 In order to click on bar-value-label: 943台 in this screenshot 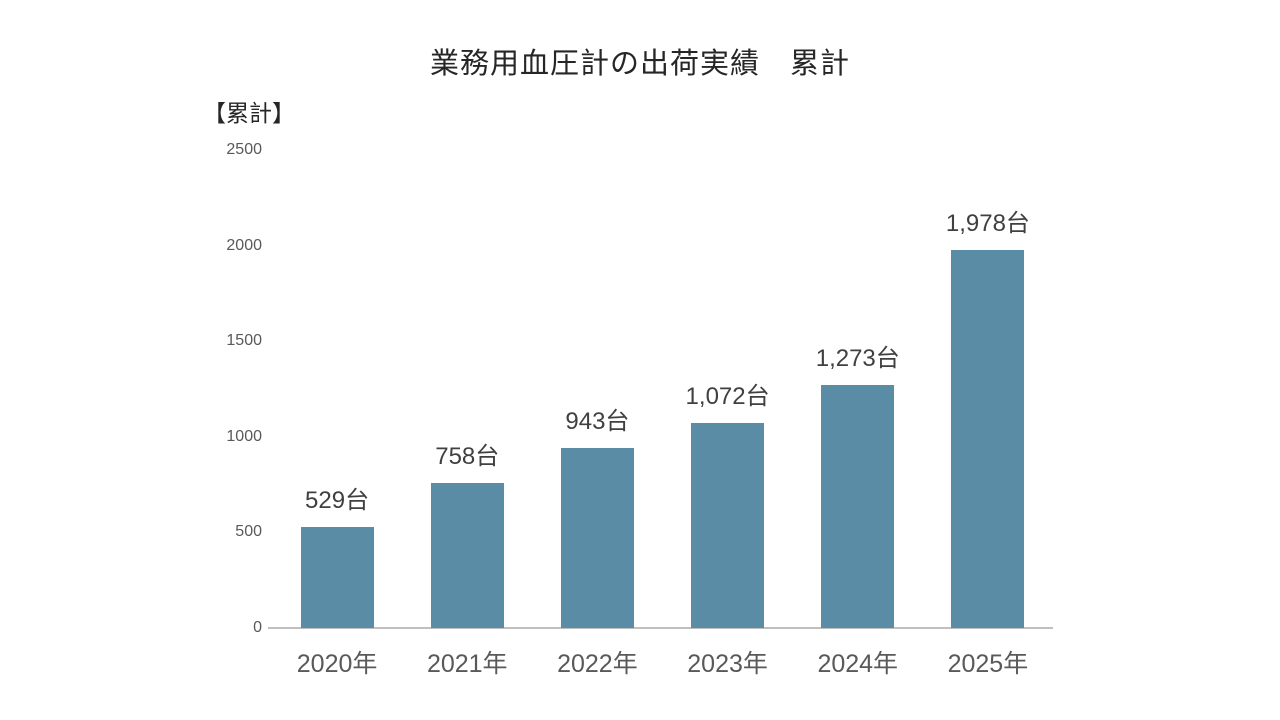, I will do `click(597, 421)`.